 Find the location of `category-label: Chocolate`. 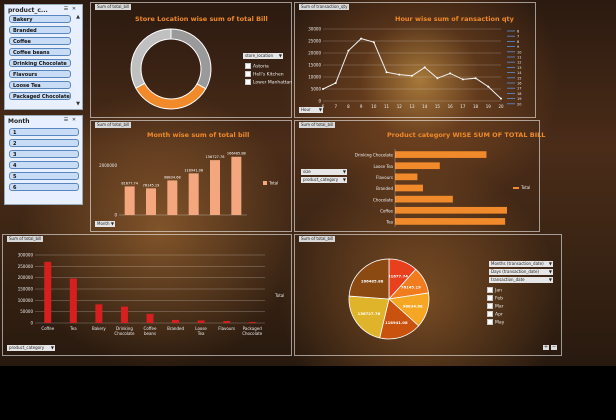

category-label: Chocolate is located at coordinates (383, 199).